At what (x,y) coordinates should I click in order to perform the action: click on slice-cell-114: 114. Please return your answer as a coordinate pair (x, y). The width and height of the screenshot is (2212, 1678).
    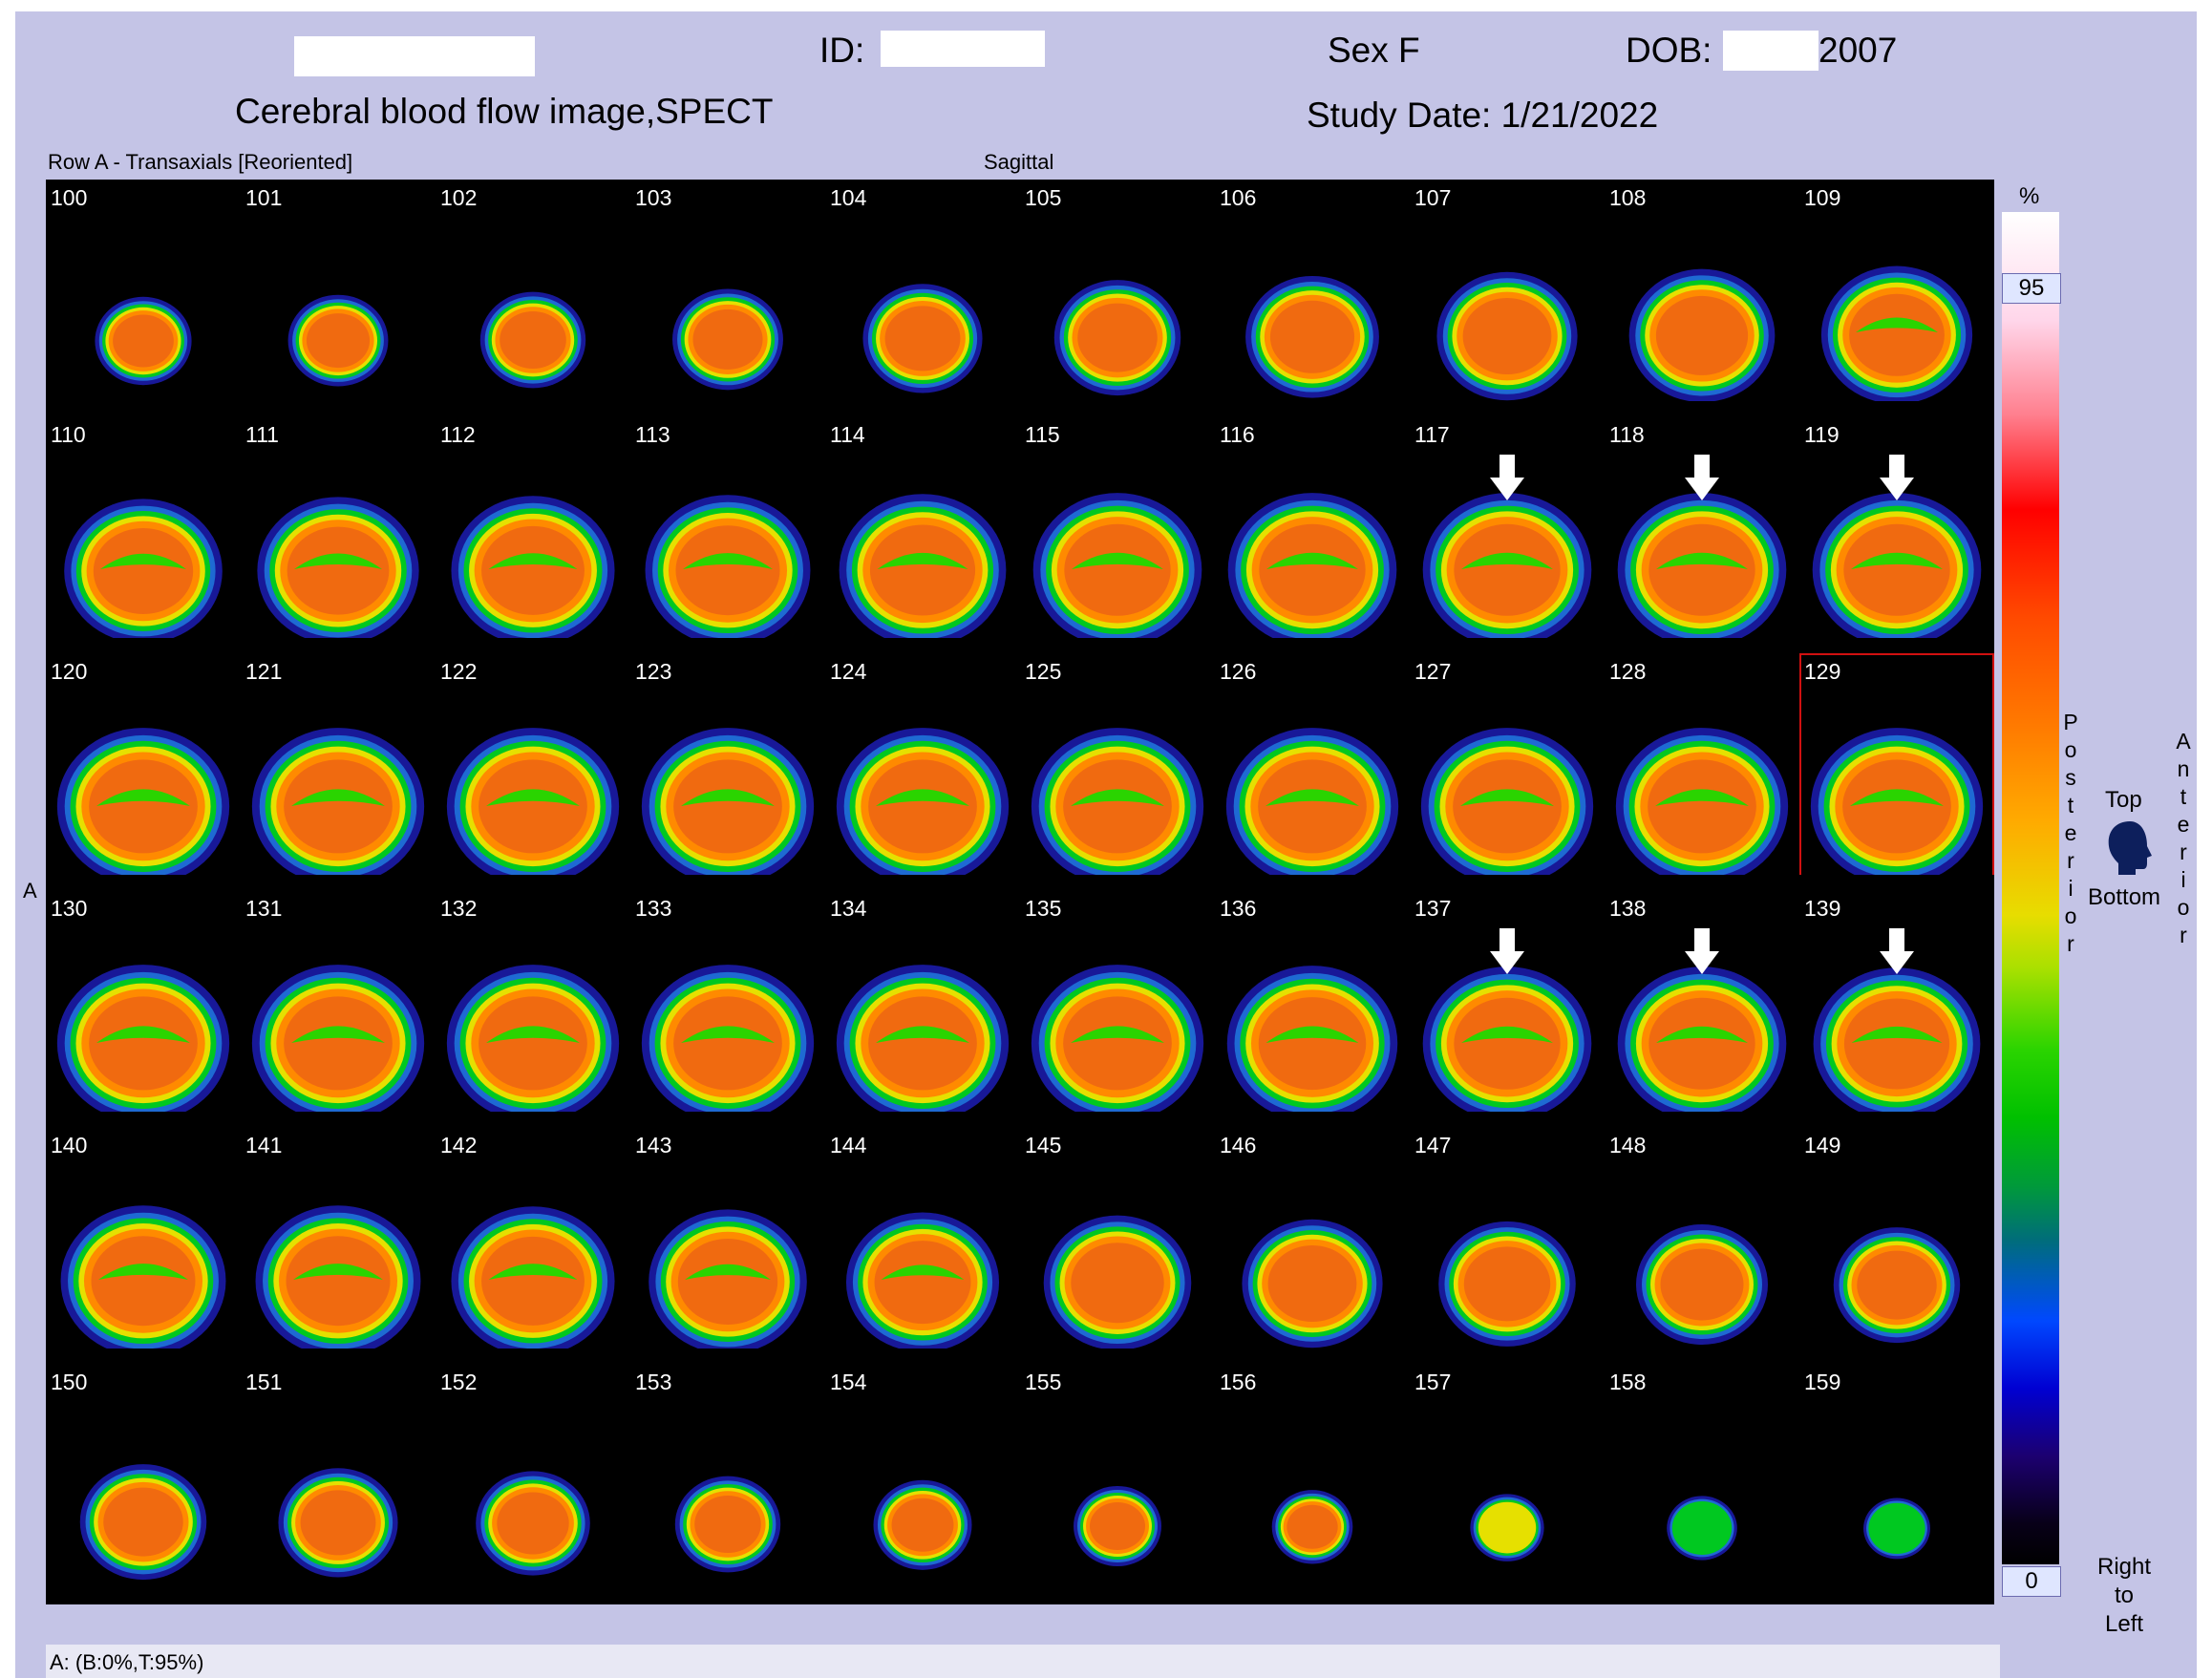
    Looking at the image, I should click on (922, 534).